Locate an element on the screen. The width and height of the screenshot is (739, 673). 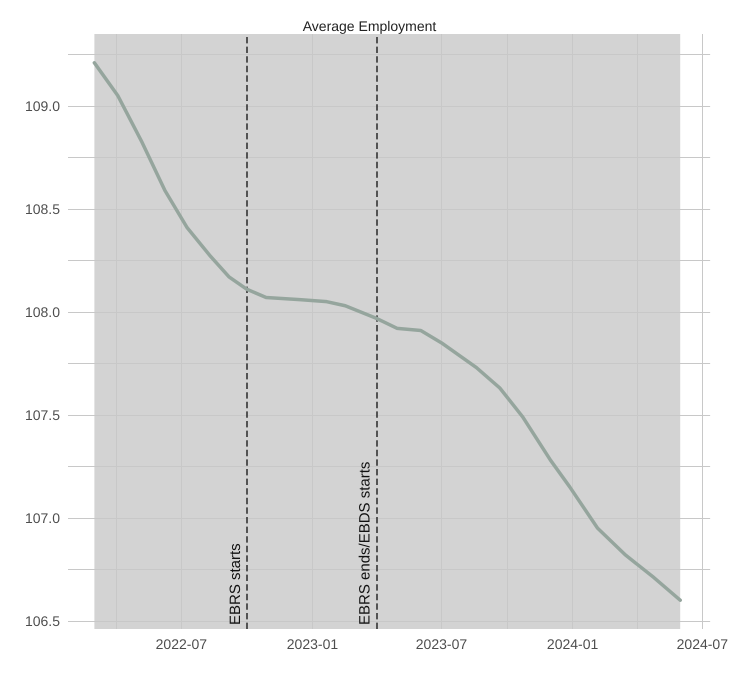
y-tick-label: 106.5 is located at coordinates (42, 620).